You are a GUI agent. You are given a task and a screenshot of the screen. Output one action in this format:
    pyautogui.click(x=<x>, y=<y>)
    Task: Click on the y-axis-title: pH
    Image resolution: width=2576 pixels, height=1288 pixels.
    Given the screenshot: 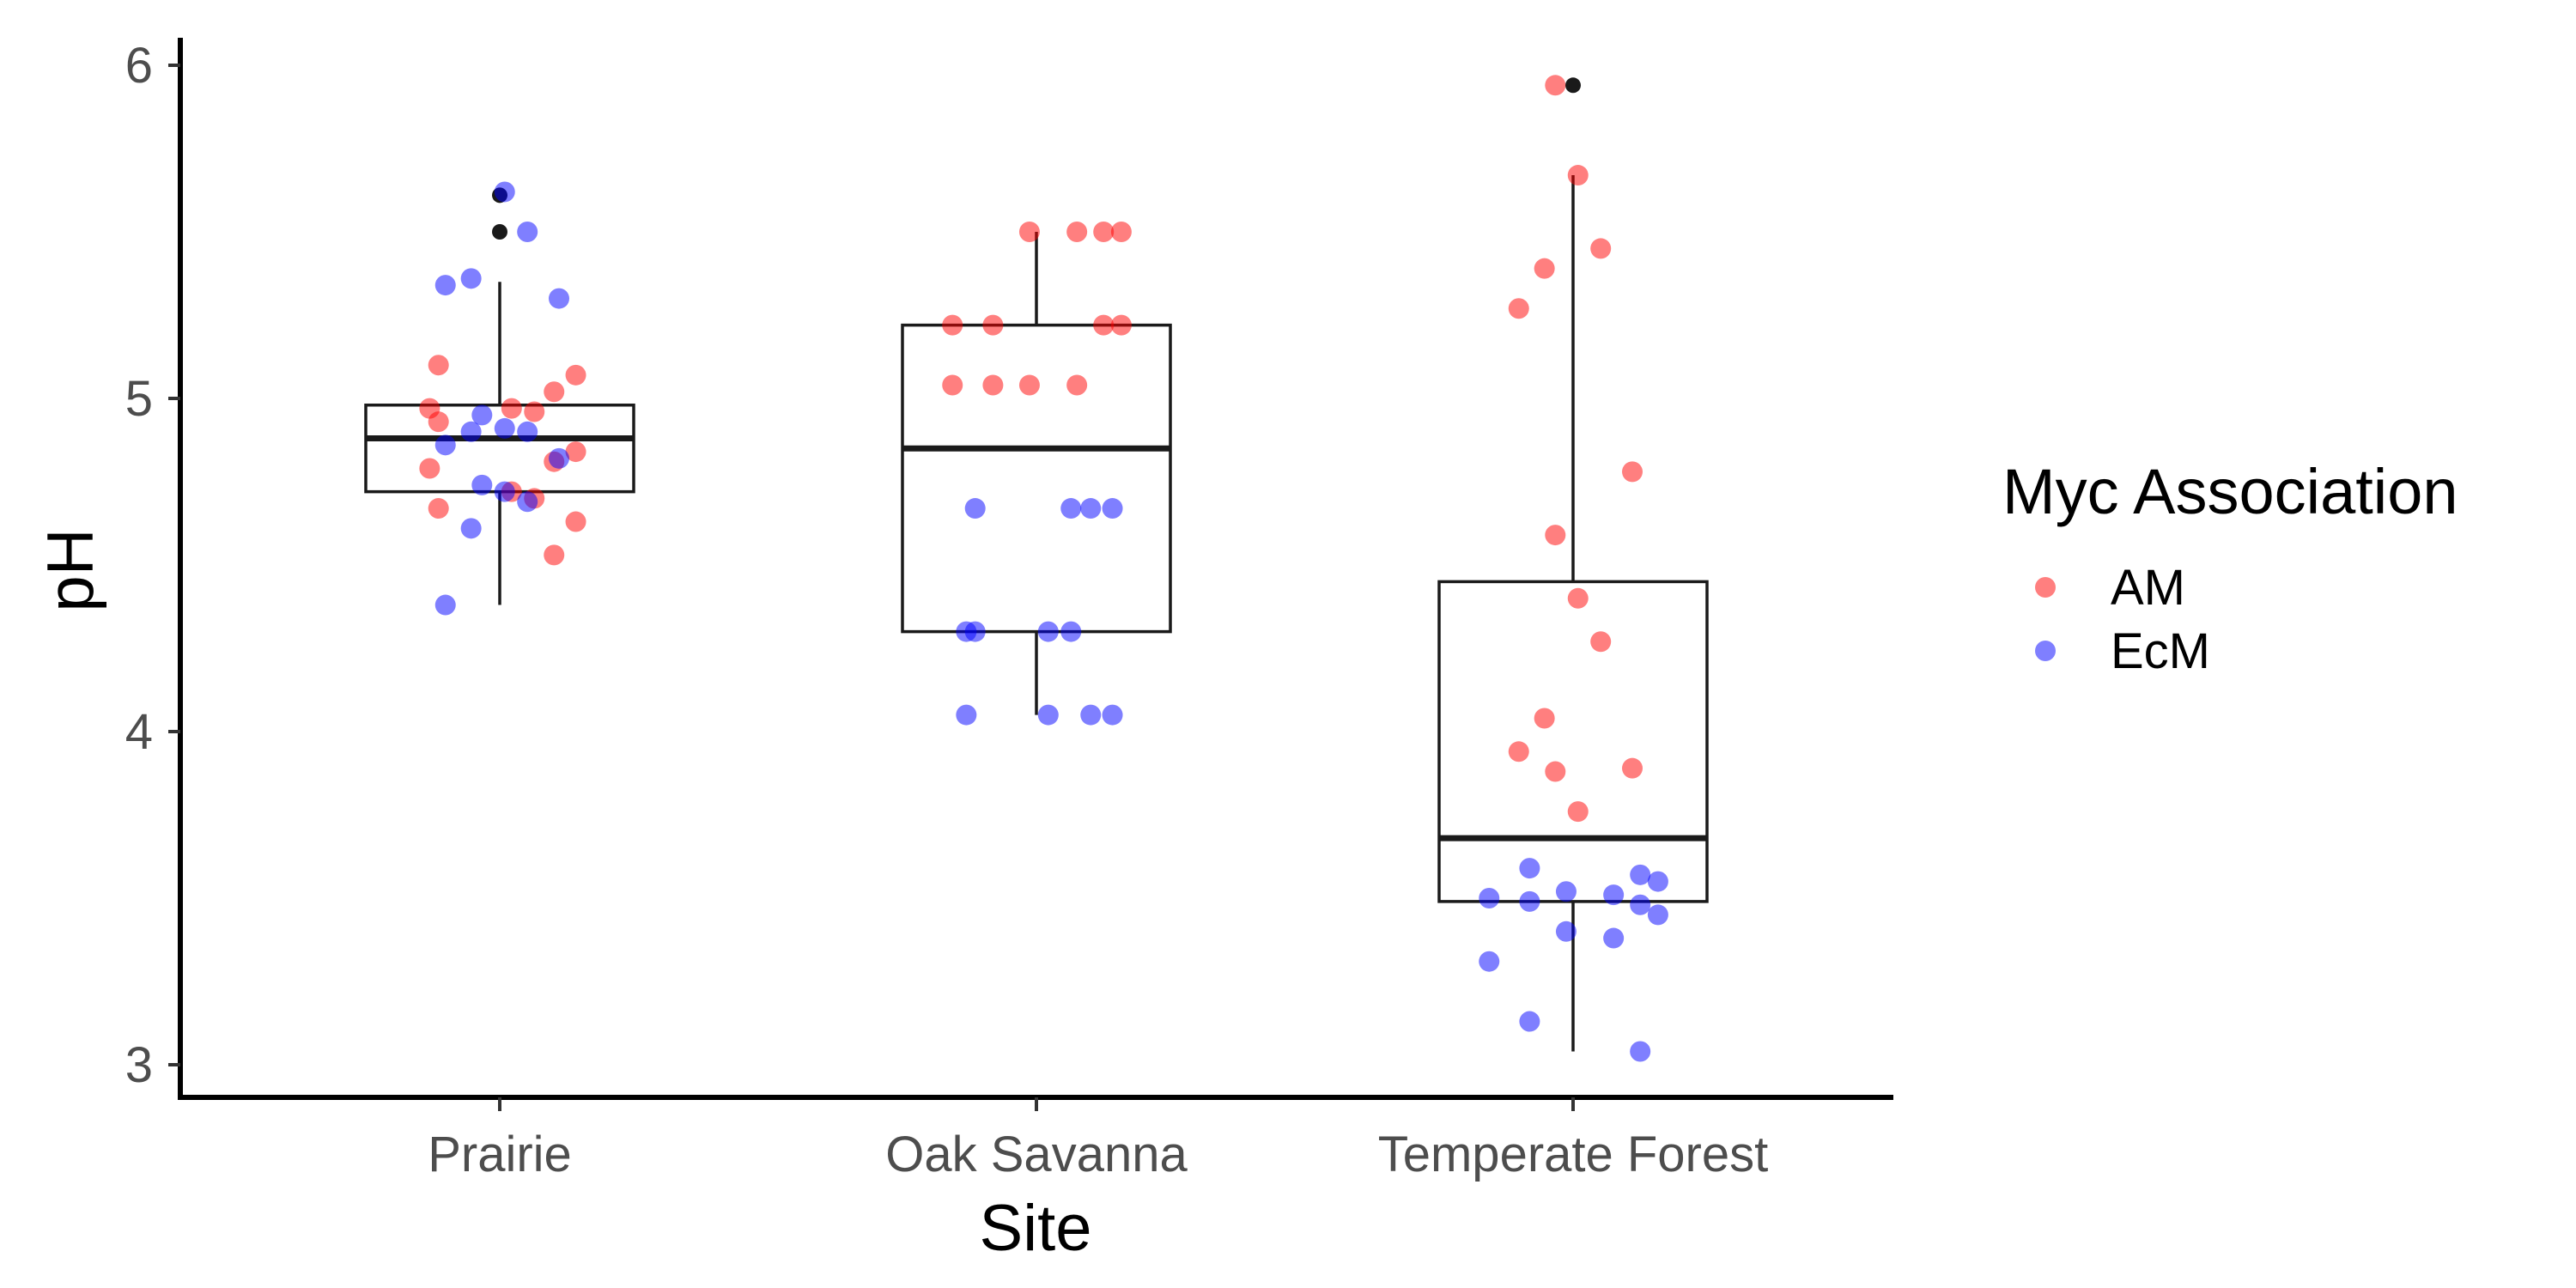 What is the action you would take?
    pyautogui.click(x=70, y=569)
    